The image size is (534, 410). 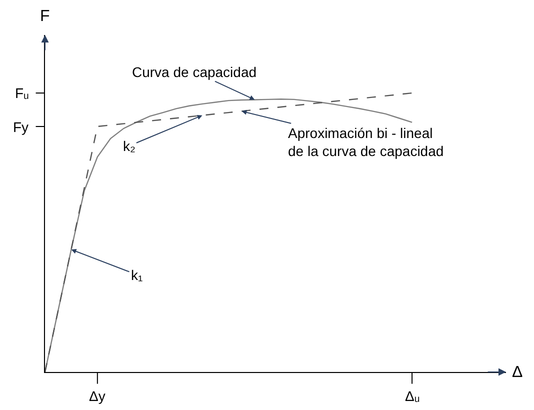 I want to click on annotation: k₂, so click(x=129, y=146).